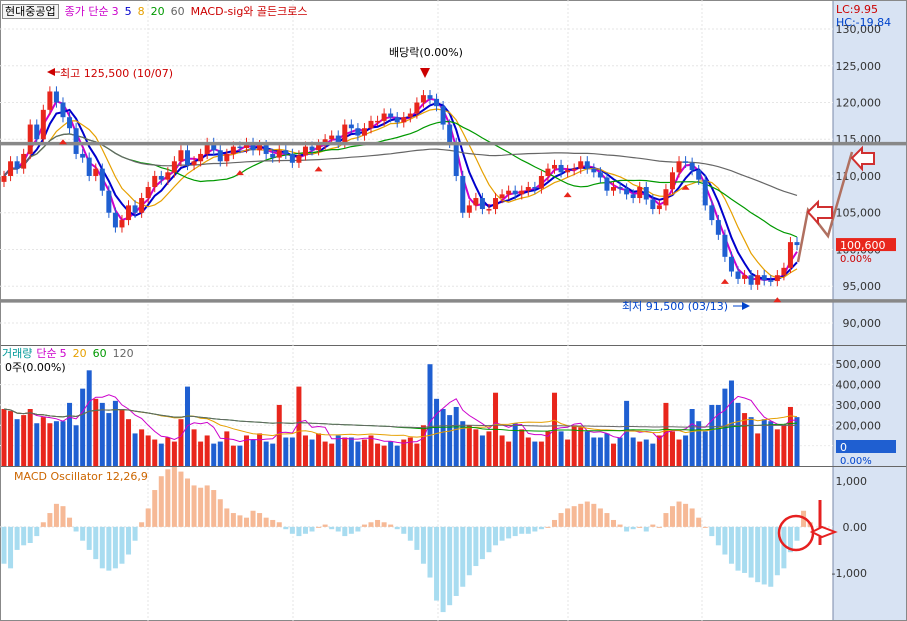  Describe the element at coordinates (859, 29) in the screenshot. I see `price-tick-label: 130,000` at that location.